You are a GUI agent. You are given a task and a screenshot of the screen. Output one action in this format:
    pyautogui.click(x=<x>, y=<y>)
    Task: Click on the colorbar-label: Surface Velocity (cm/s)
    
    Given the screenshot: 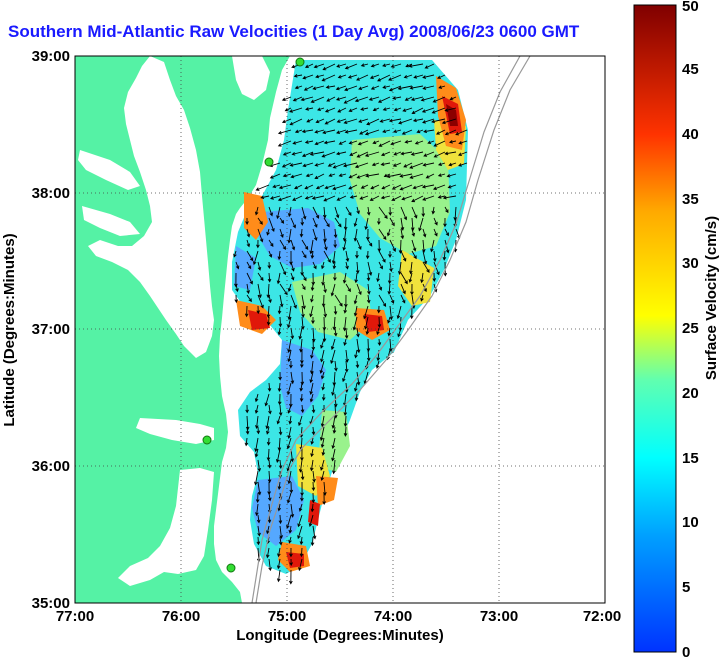 What is the action you would take?
    pyautogui.click(x=711, y=298)
    